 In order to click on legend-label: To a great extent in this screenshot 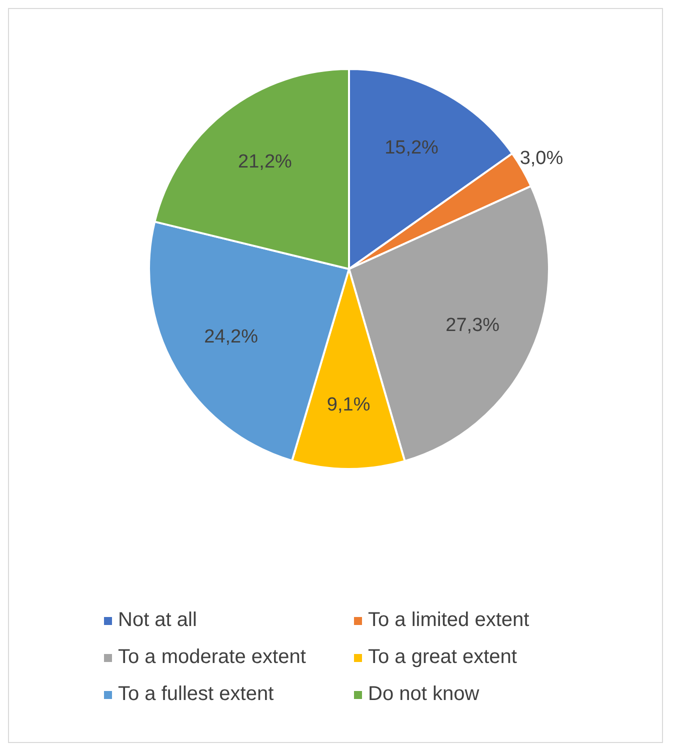, I will do `click(442, 657)`.